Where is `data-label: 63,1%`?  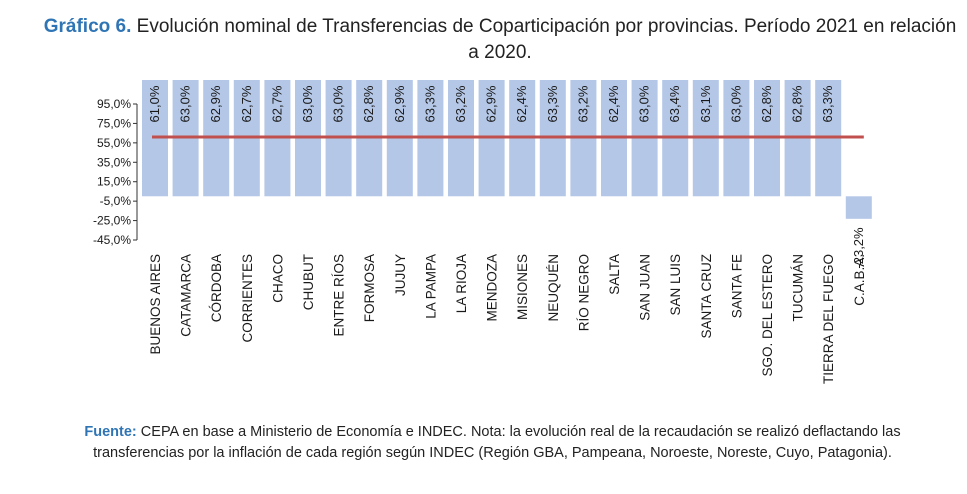 data-label: 63,1% is located at coordinates (705, 103).